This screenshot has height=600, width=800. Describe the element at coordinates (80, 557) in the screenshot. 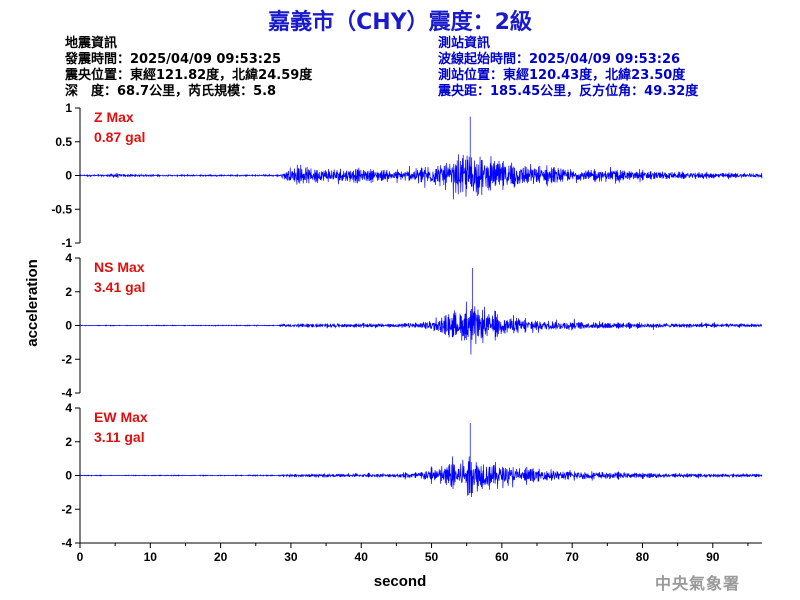

I see `x-tick-label: 0` at that location.